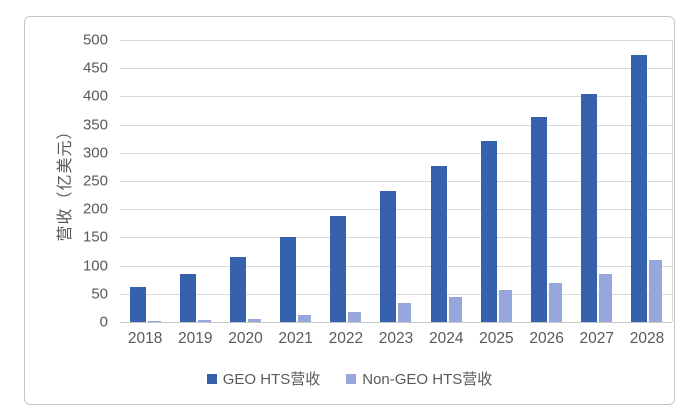 This screenshot has height=420, width=699. What do you see at coordinates (271, 379) in the screenshot?
I see `legend-label: GEO HTS营收` at bounding box center [271, 379].